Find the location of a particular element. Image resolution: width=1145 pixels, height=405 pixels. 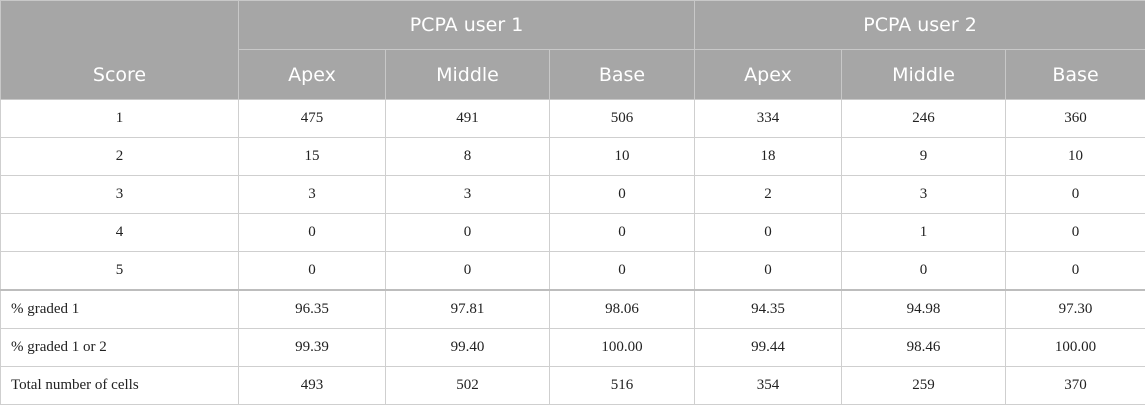

table-cell: 475 is located at coordinates (312, 119).